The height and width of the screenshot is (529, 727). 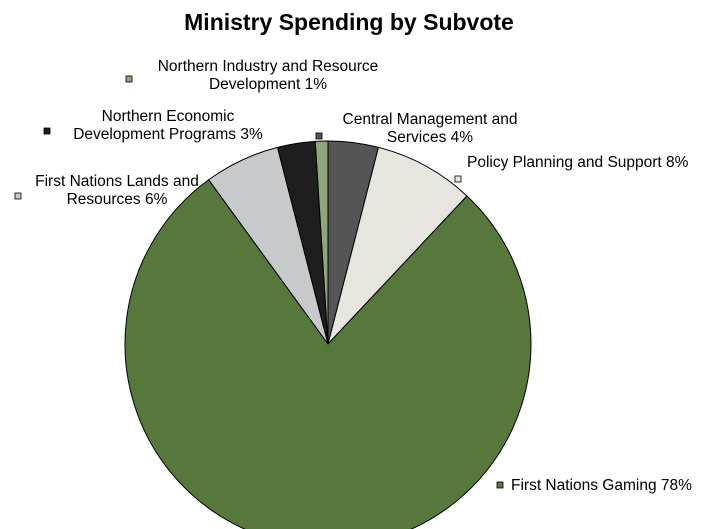 I want to click on slice-label-policy-planning-and-support: Policy Planning and Support 8%, so click(x=578, y=162).